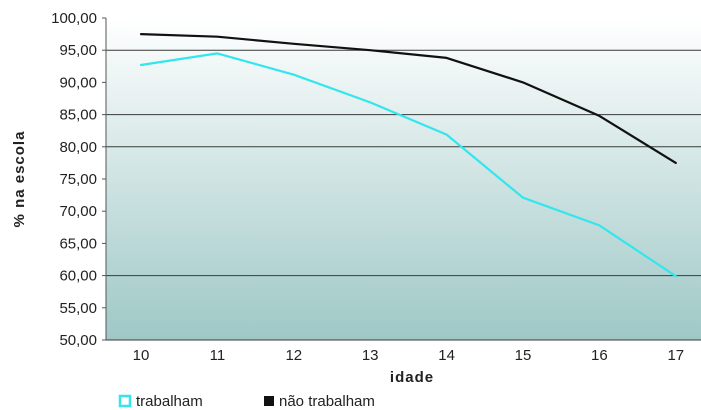 This screenshot has height=410, width=701. Describe the element at coordinates (412, 377) in the screenshot. I see `x-axis-title: idade` at that location.